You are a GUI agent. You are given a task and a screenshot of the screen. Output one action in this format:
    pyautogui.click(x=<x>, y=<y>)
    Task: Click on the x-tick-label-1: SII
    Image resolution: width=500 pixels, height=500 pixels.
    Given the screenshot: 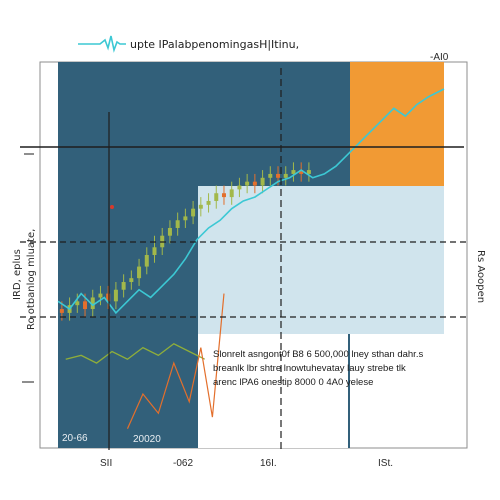 What is the action you would take?
    pyautogui.click(x=106, y=463)
    